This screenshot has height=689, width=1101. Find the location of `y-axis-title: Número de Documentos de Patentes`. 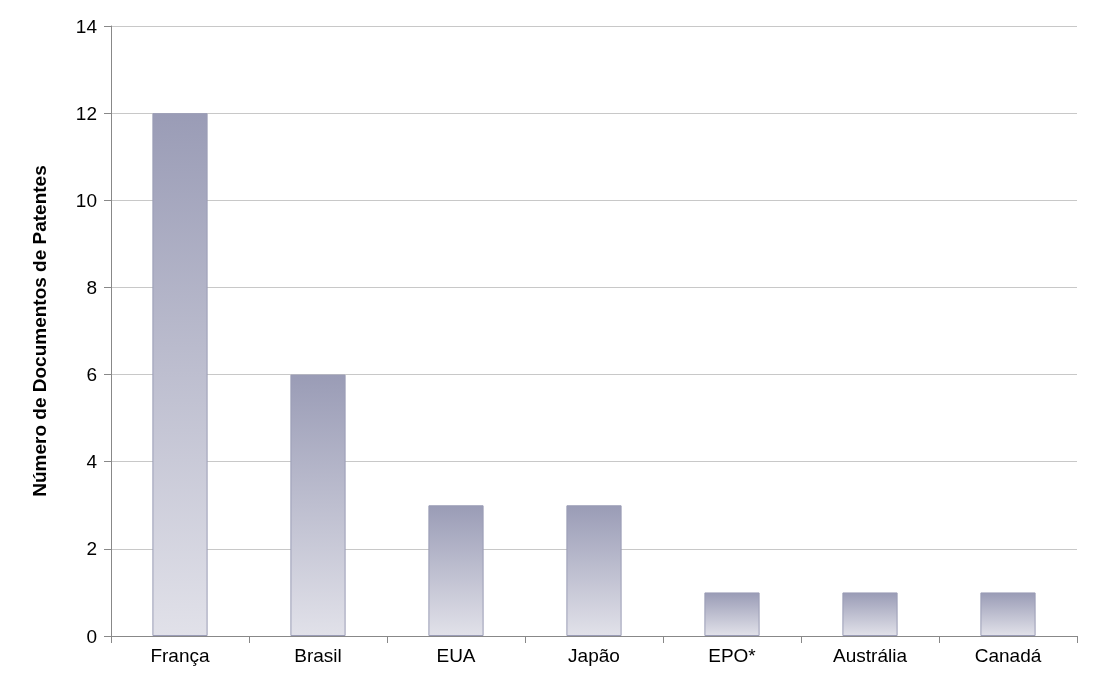

y-axis-title: Número de Documentos de Patentes is located at coordinates (39, 331).